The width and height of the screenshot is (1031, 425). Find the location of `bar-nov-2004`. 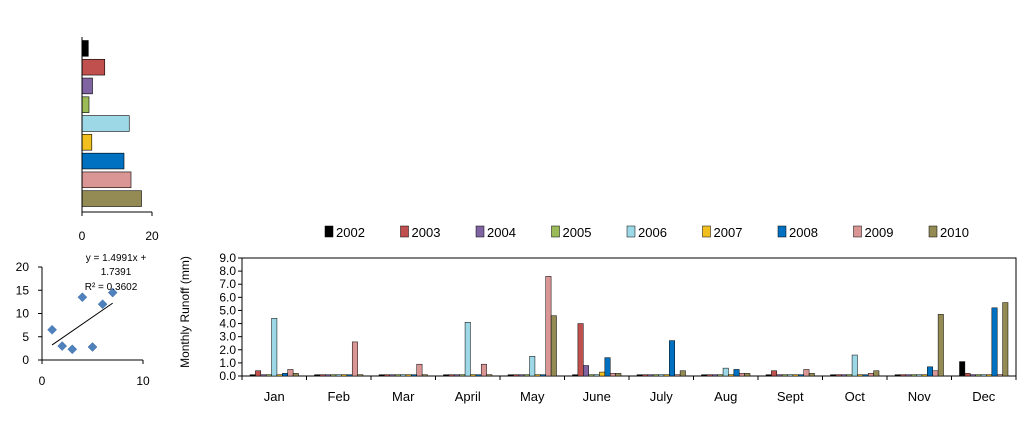

bar-nov-2004 is located at coordinates (908, 375).